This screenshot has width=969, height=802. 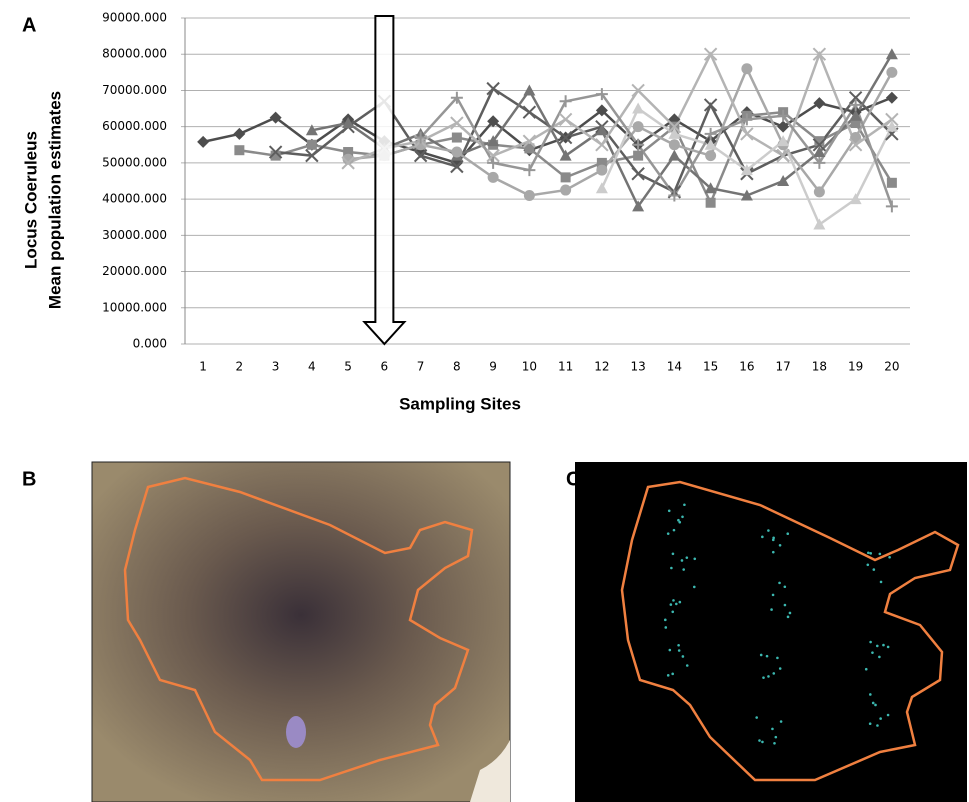 What do you see at coordinates (134, 126) in the screenshot?
I see `y-tick-label: 60000.000` at bounding box center [134, 126].